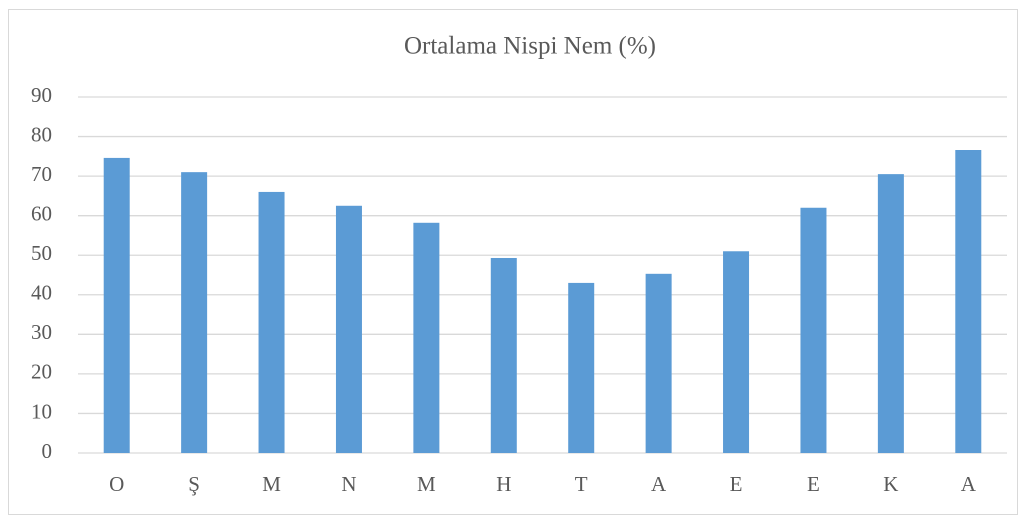 This screenshot has height=526, width=1026. I want to click on x-tick-label: T, so click(581, 484).